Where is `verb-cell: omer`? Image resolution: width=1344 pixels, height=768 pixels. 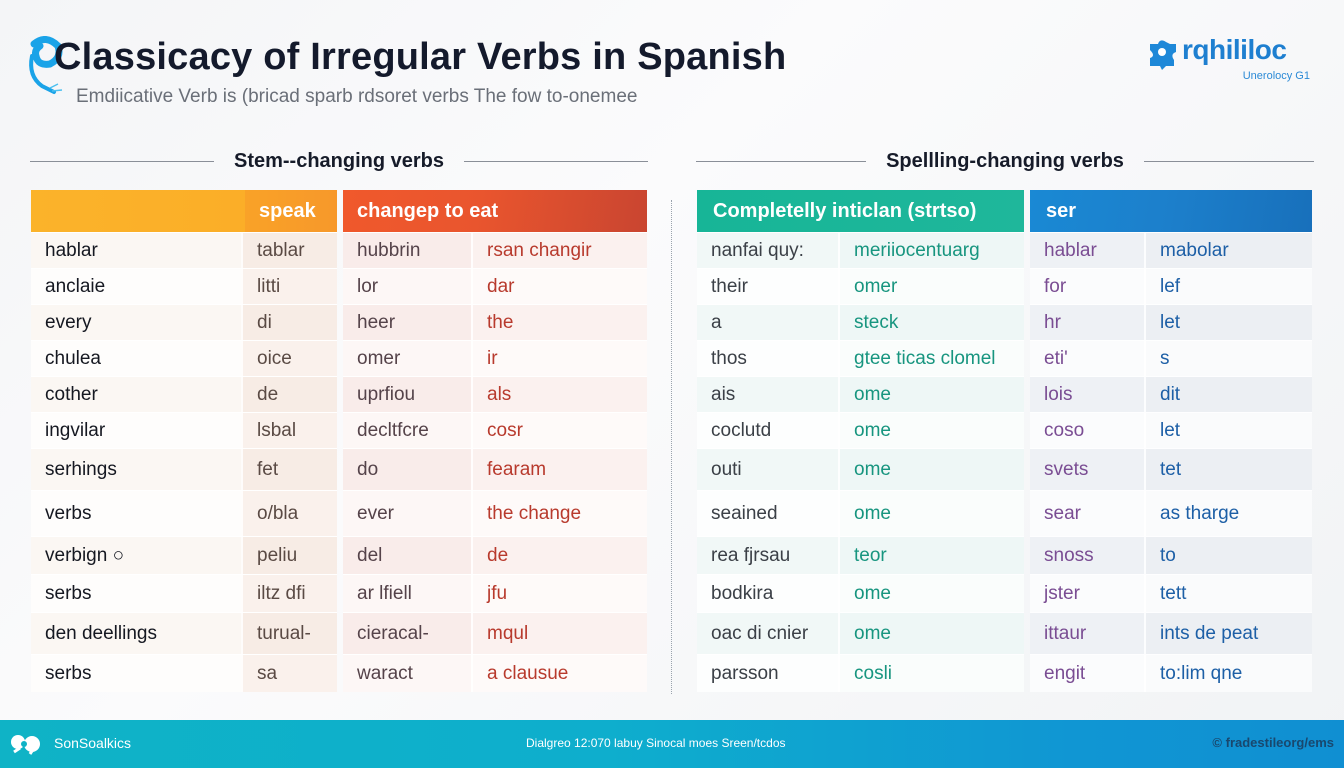 verb-cell: omer is located at coordinates (407, 358).